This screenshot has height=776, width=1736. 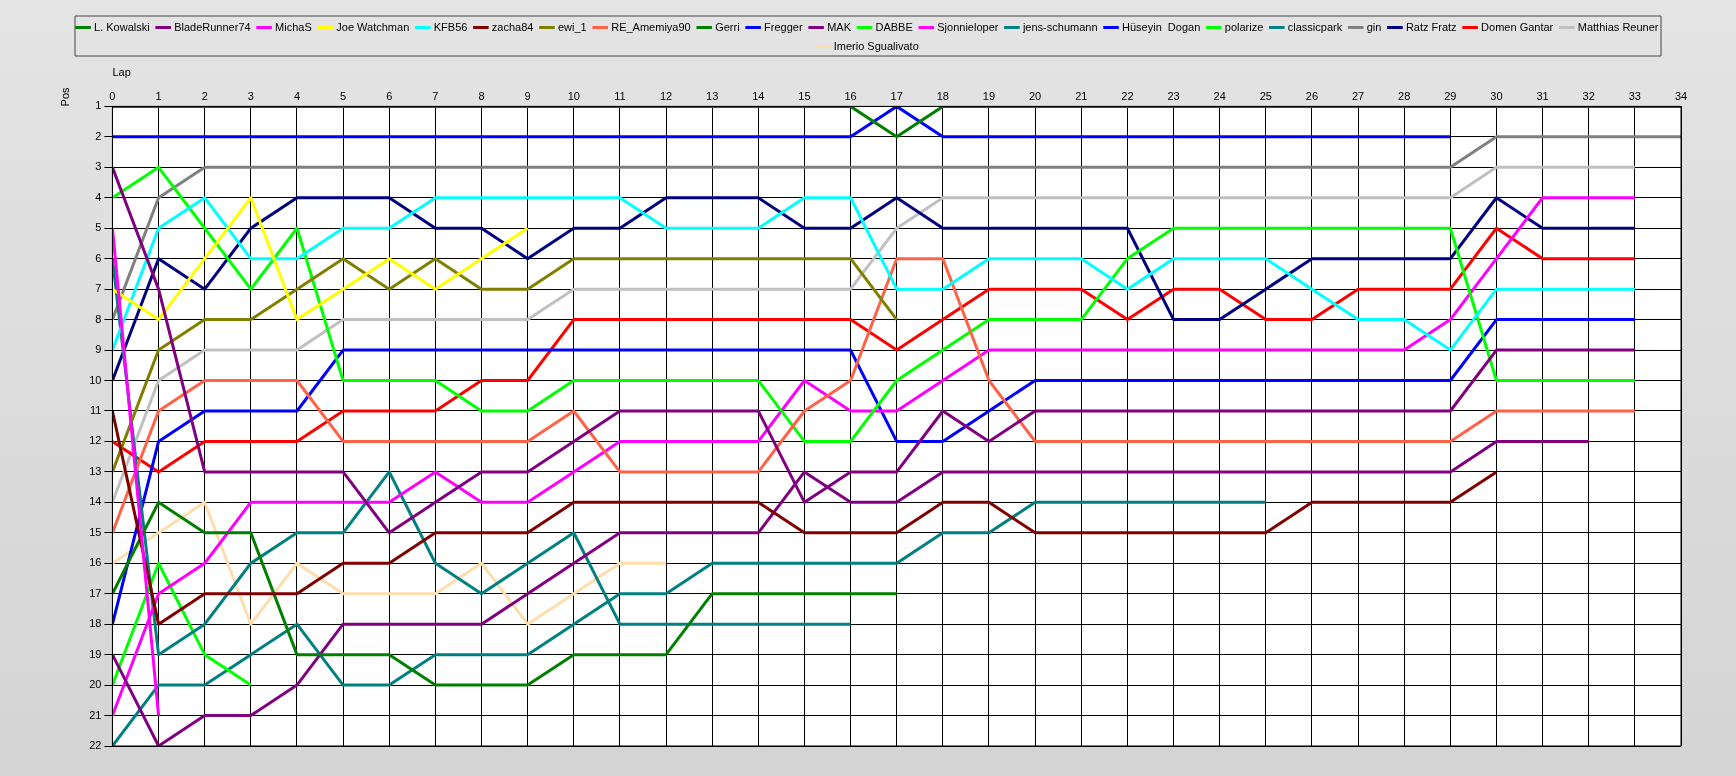 What do you see at coordinates (727, 26) in the screenshot?
I see `legend-label: Gerri` at bounding box center [727, 26].